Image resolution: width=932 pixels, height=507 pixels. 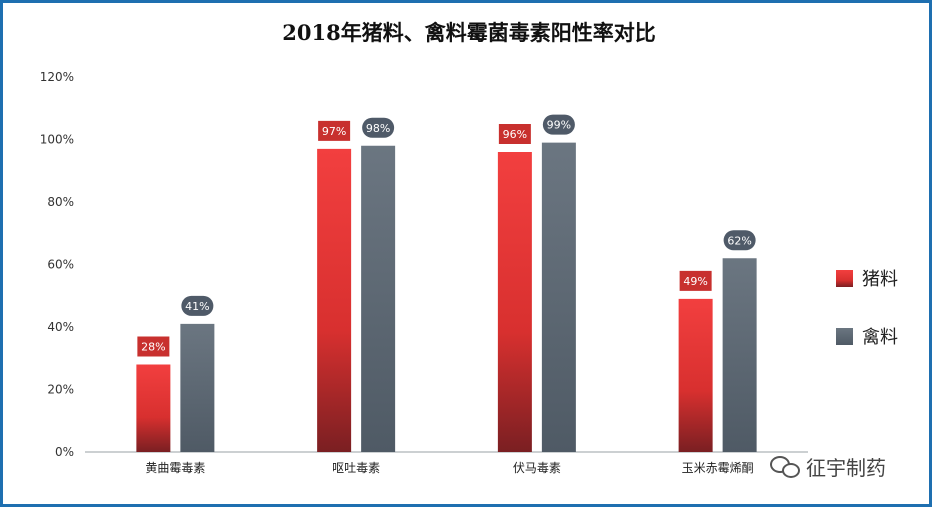 What do you see at coordinates (60, 390) in the screenshot?
I see `y-tick-label: 20%` at bounding box center [60, 390].